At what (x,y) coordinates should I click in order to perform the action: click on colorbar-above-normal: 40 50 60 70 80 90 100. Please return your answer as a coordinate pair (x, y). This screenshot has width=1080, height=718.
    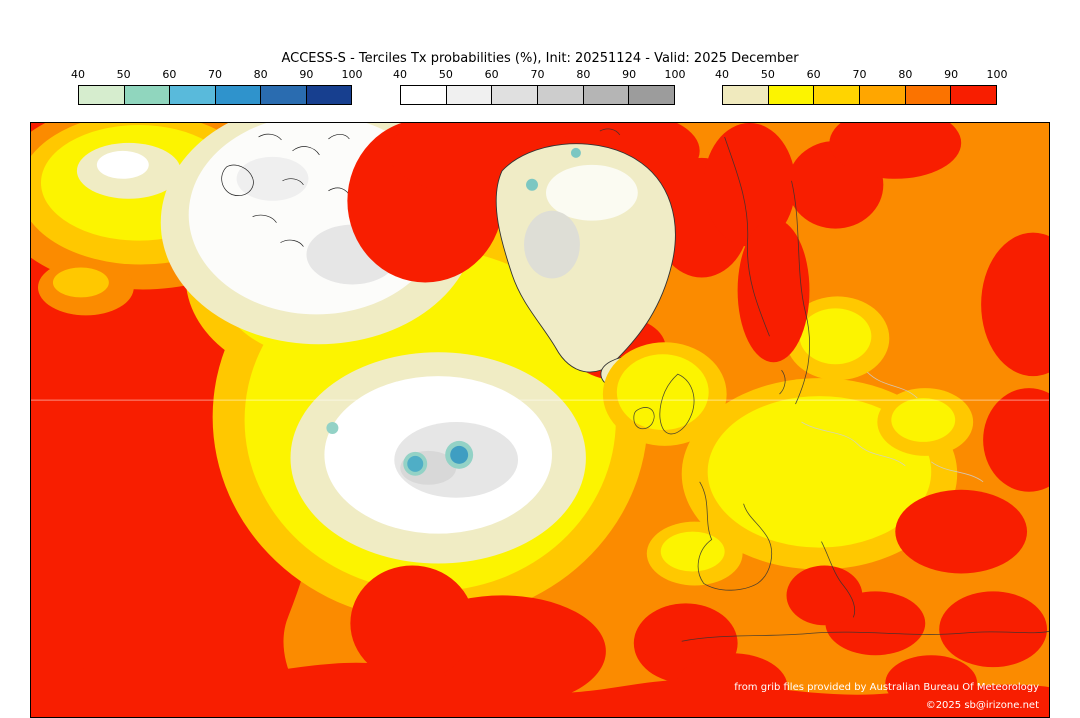
    Looking at the image, I should click on (861, 86).